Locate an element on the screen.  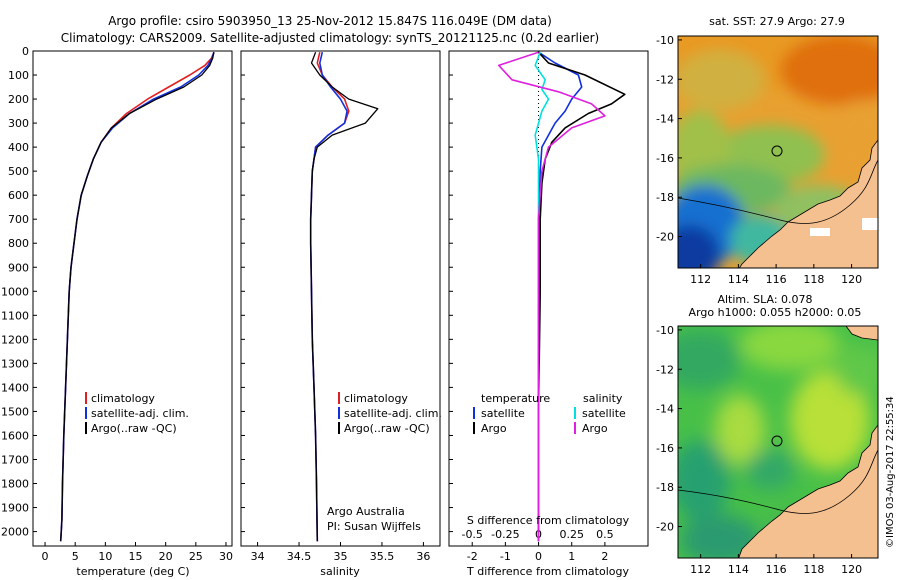
x-tick-label: 20 is located at coordinates (166, 556).